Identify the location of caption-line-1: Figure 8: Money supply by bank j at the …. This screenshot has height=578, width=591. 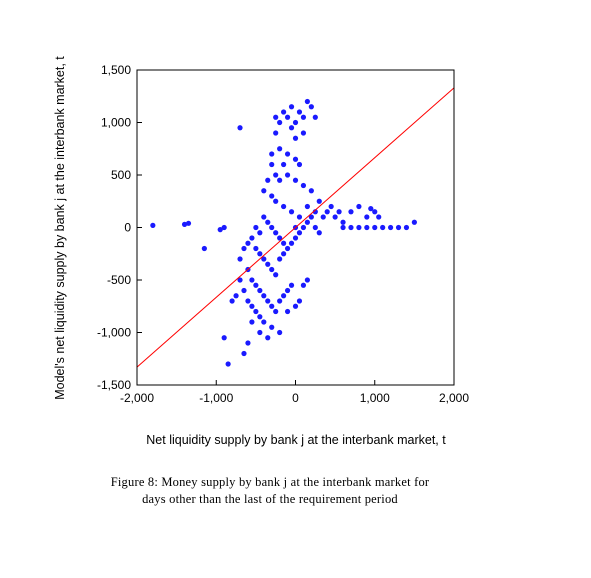
(270, 482).